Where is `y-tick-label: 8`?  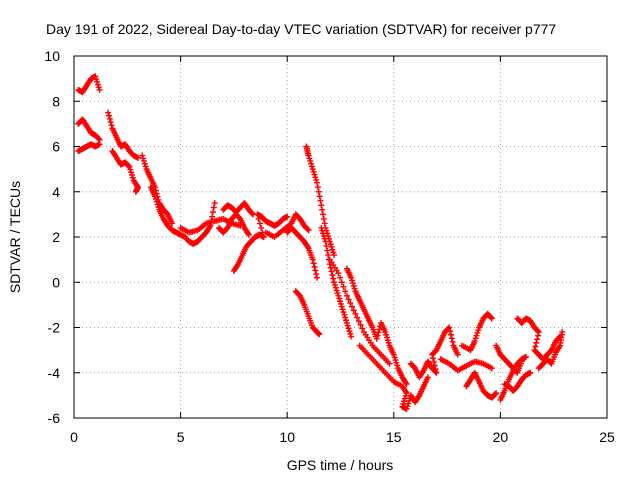
y-tick-label: 8 is located at coordinates (56, 101).